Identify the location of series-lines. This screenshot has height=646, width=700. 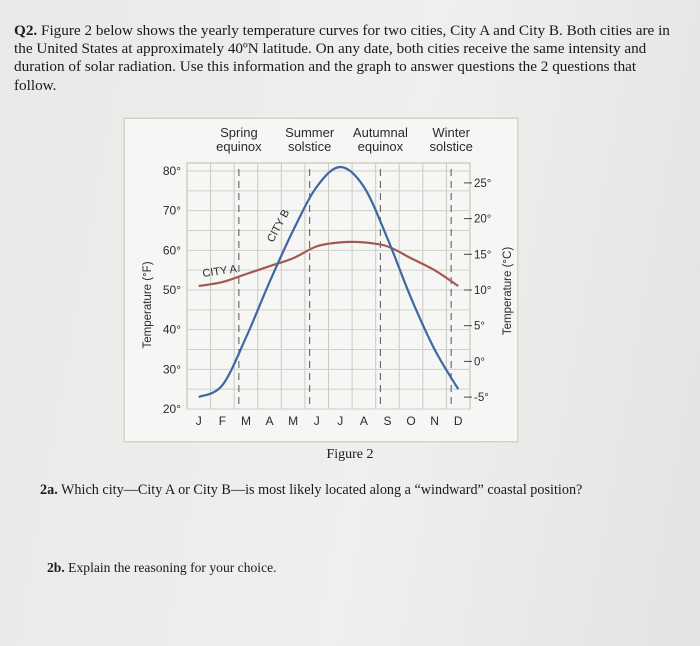
(329, 282).